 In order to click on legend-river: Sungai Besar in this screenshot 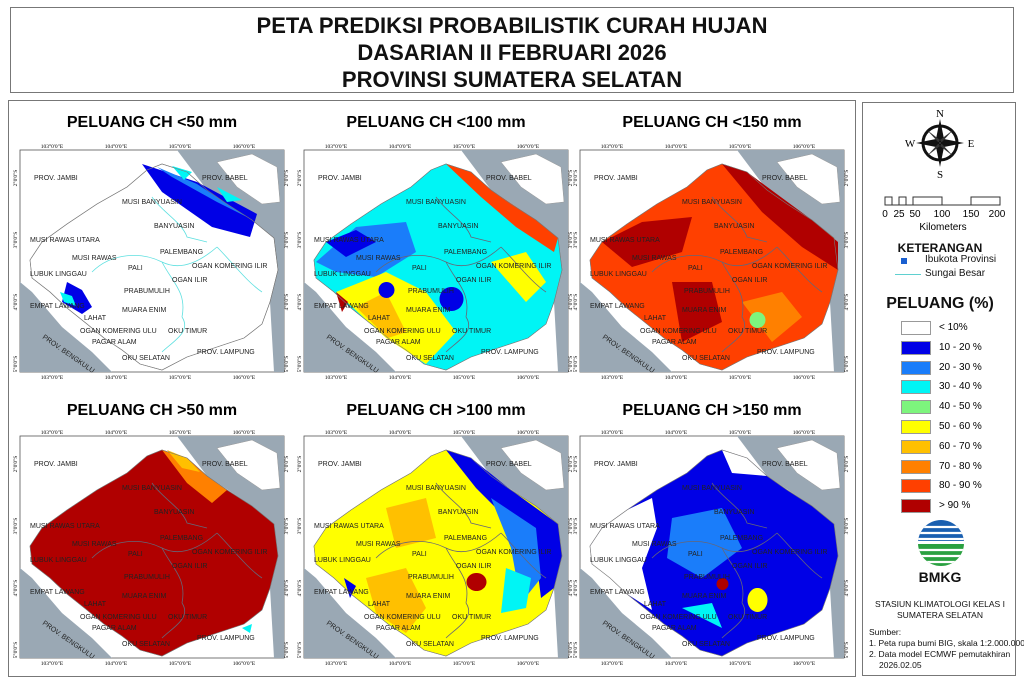, I will do `click(955, 273)`.